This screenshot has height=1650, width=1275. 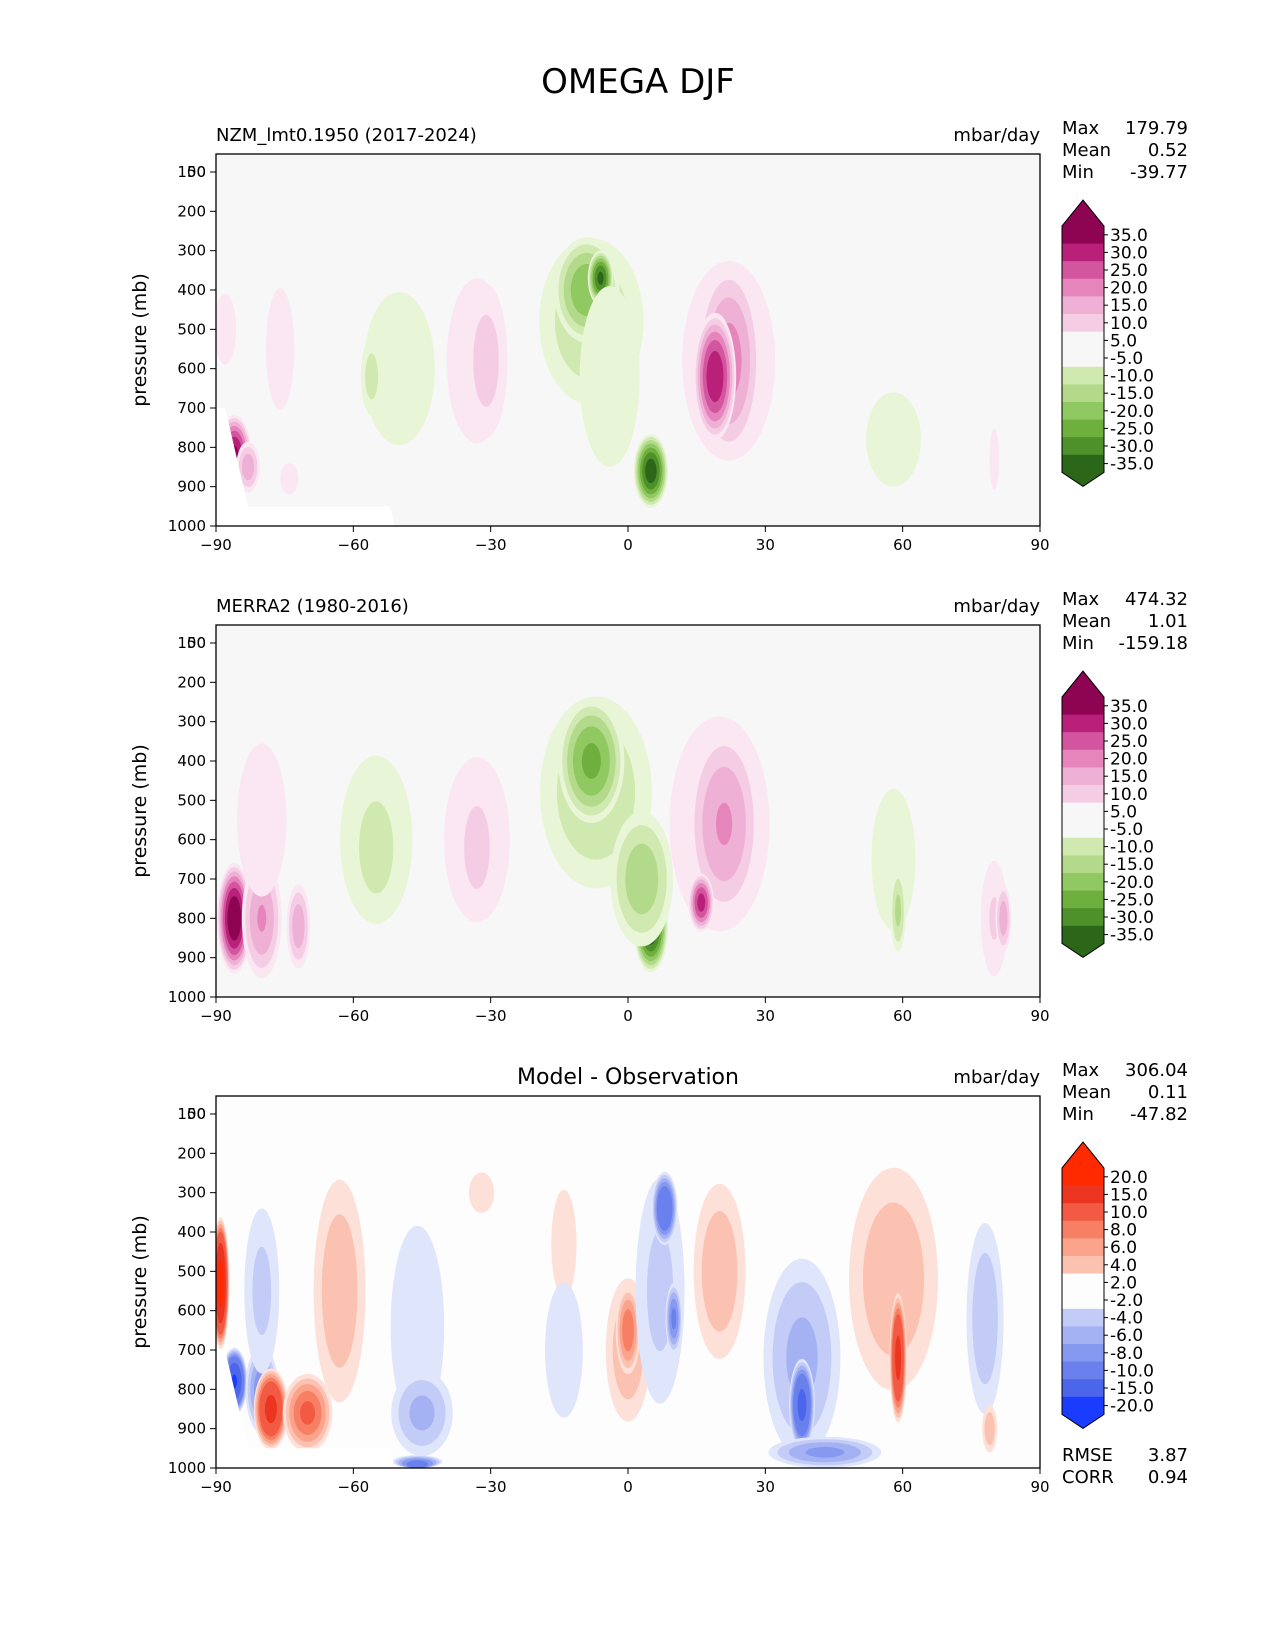 What do you see at coordinates (191, 1271) in the screenshot?
I see `y-tick-label: 500` at bounding box center [191, 1271].